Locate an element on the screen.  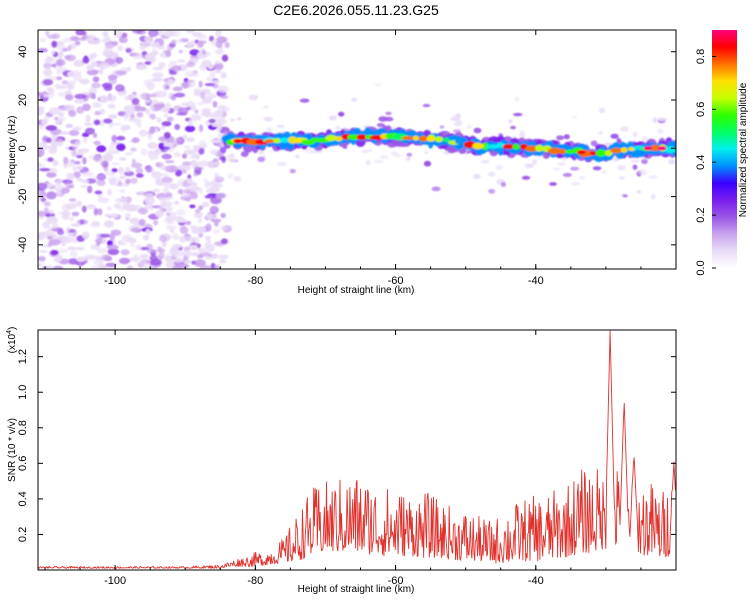
colorbar-tick-label: 0.8 is located at coordinates (701, 56).